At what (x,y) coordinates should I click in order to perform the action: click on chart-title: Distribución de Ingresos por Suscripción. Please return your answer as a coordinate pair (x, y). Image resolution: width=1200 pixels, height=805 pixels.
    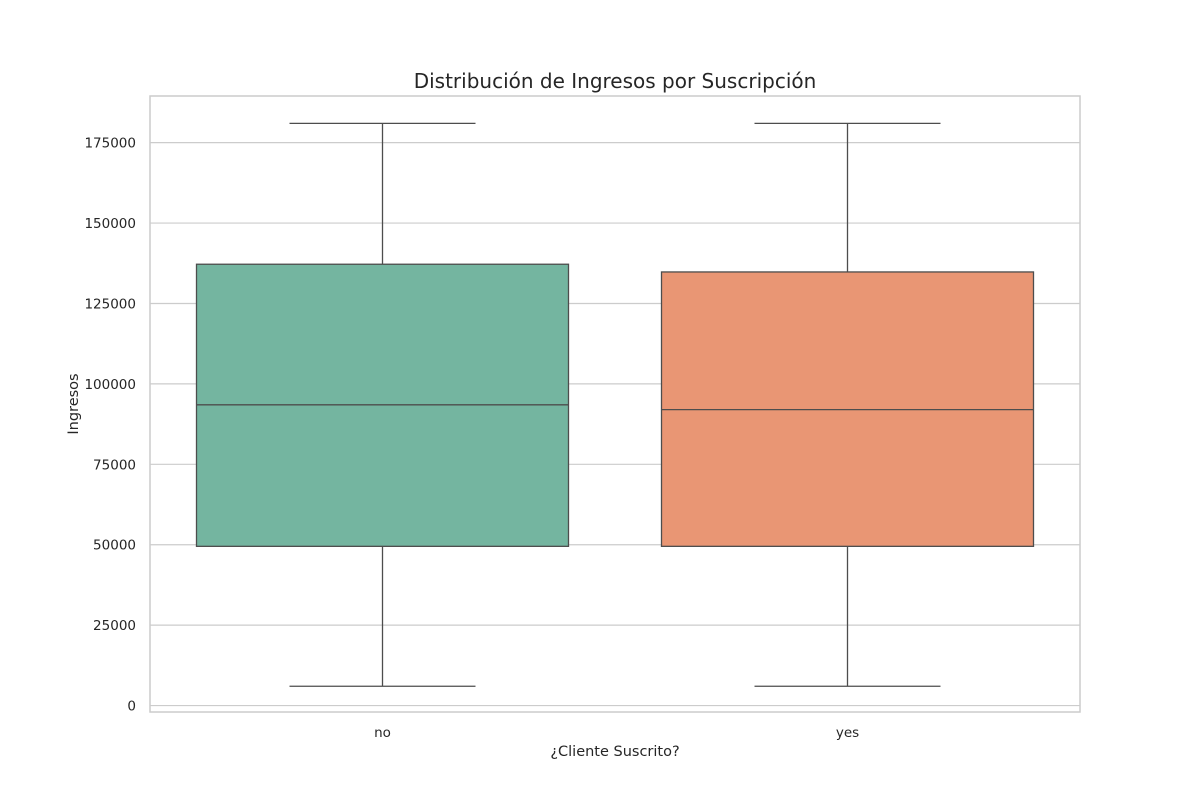
    Looking at the image, I should click on (615, 81).